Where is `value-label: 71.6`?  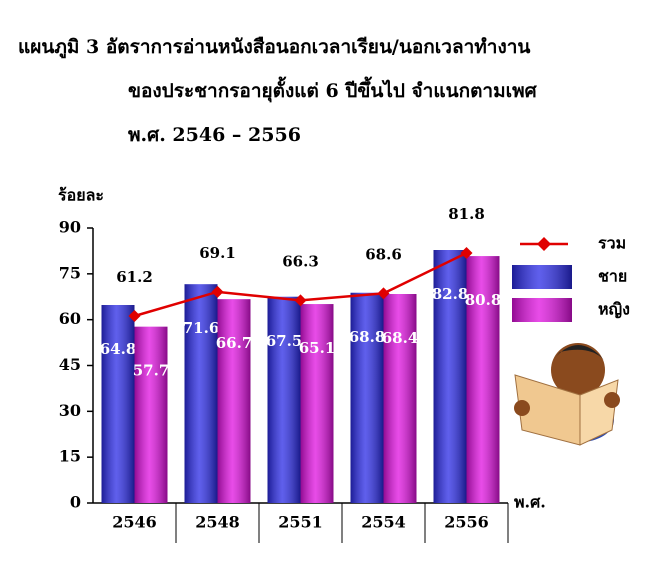 value-label: 71.6 is located at coordinates (201, 328).